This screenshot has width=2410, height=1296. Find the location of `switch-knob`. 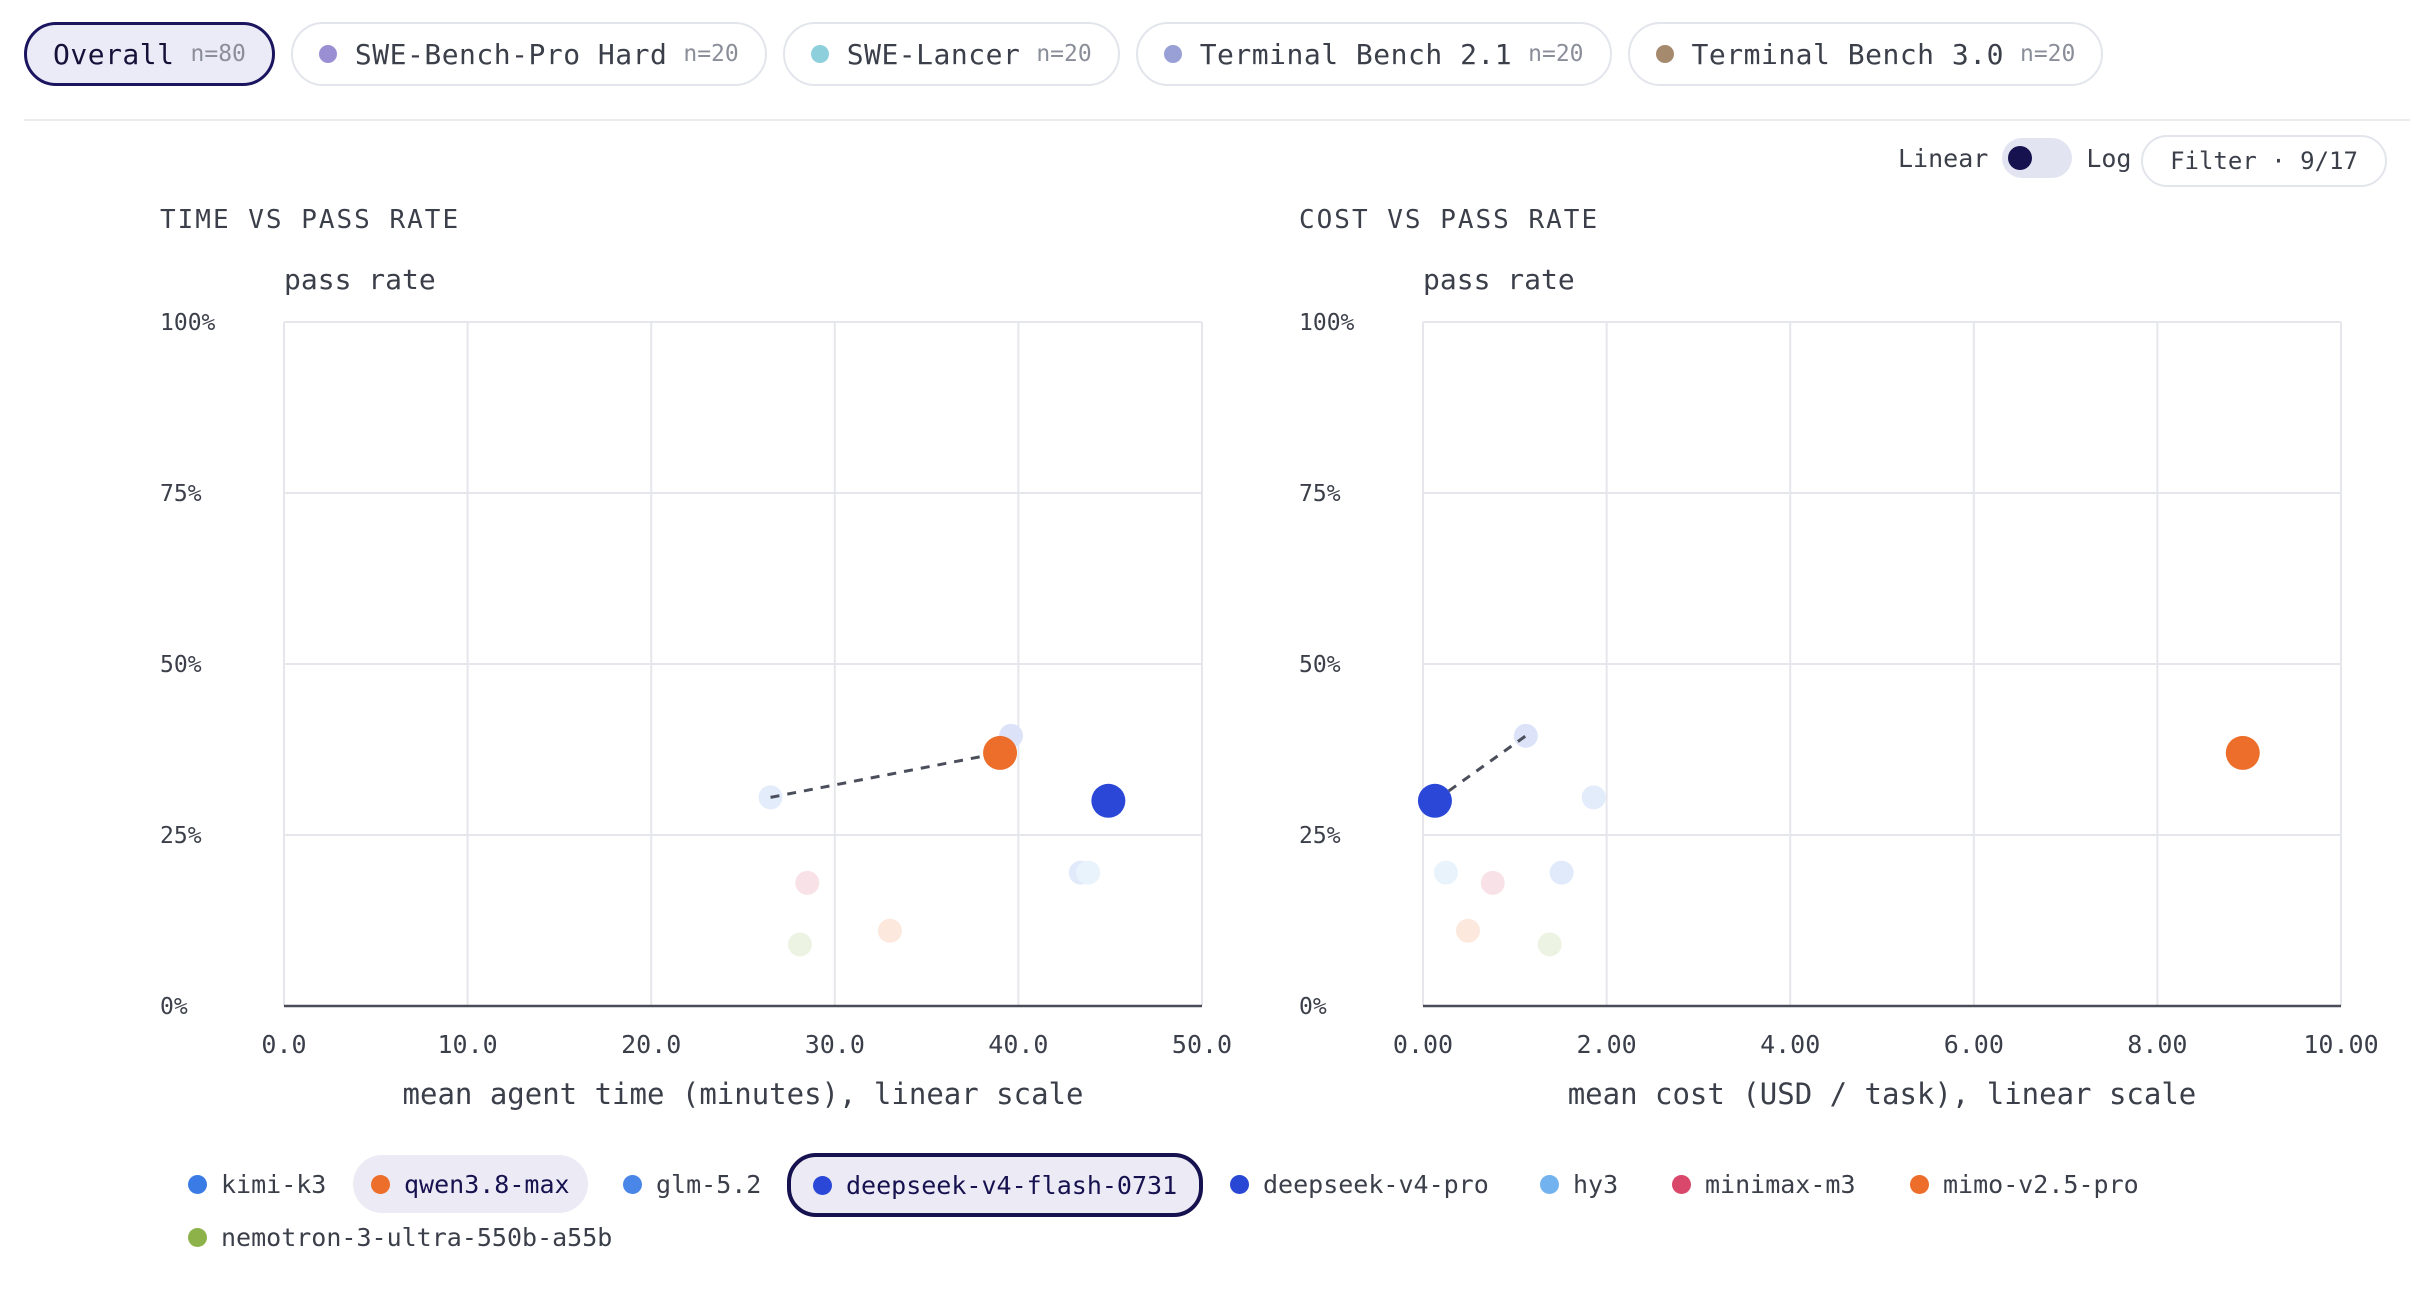

switch-knob is located at coordinates (2020, 158).